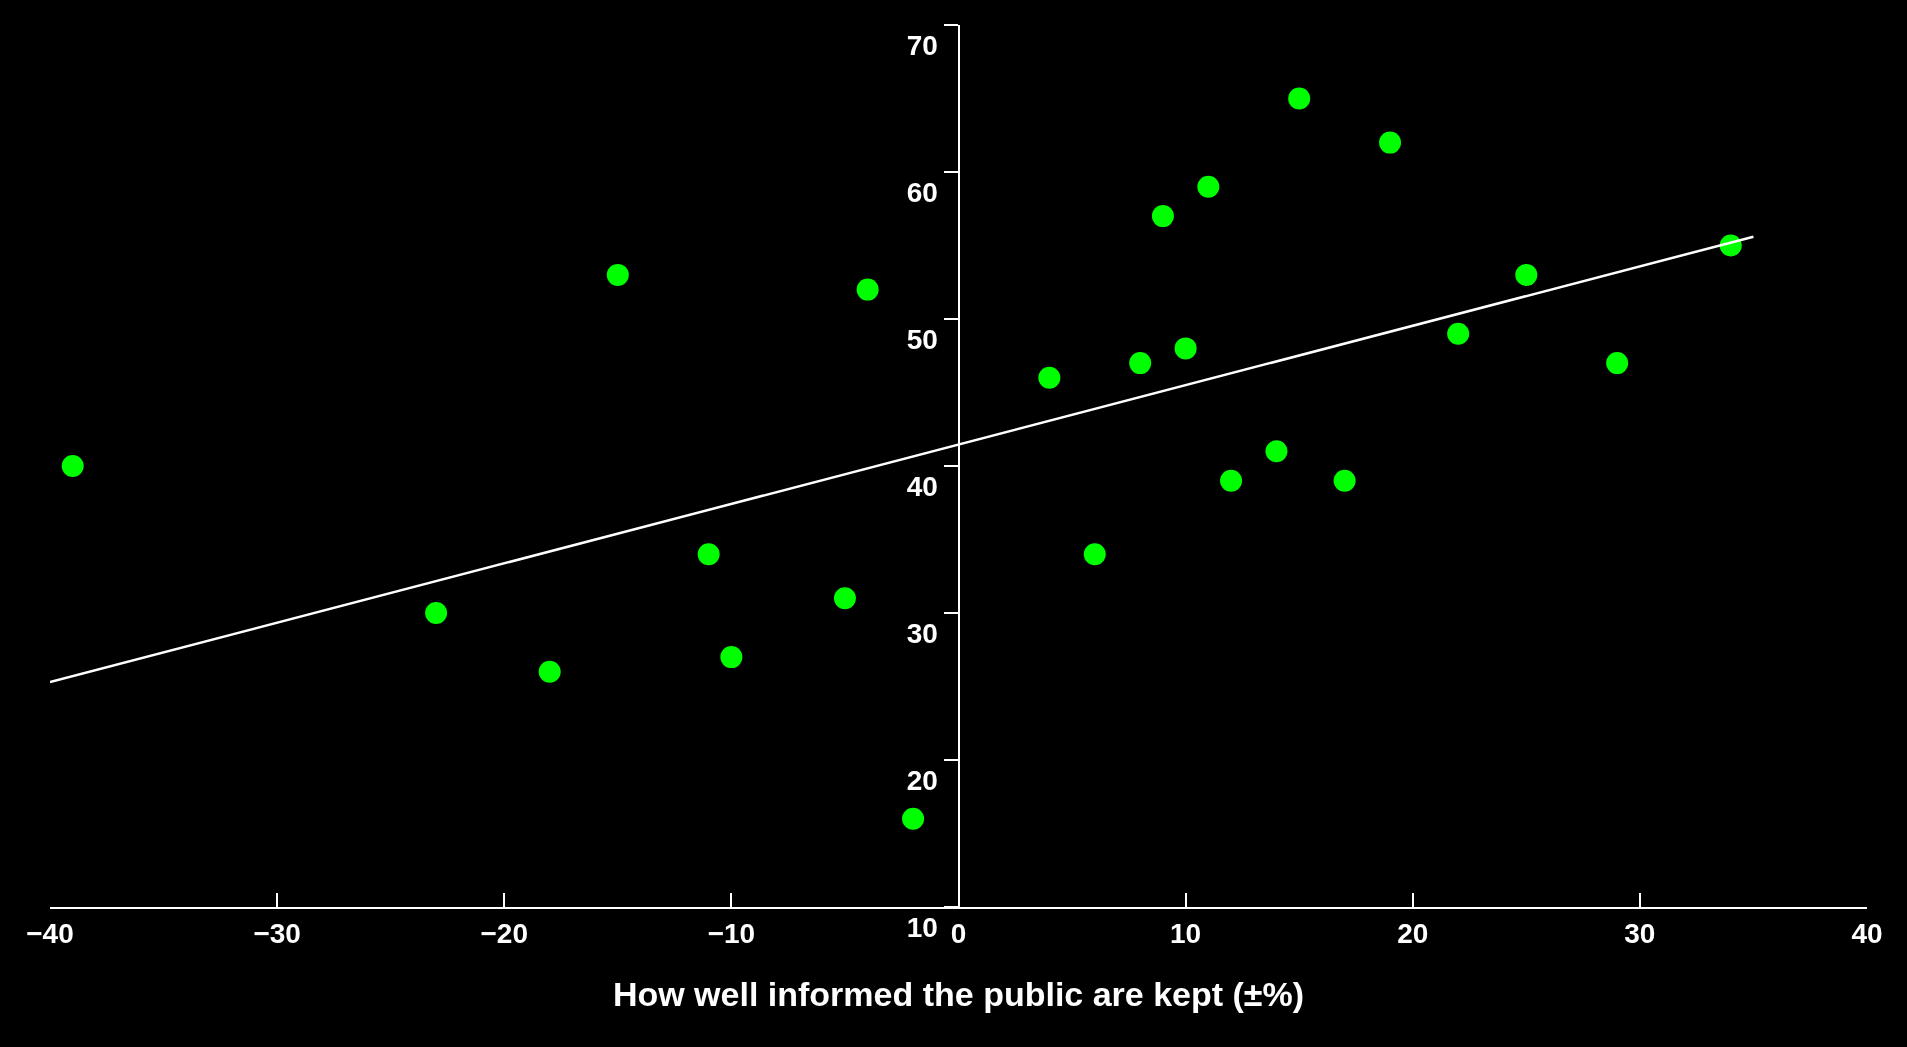  What do you see at coordinates (922, 45) in the screenshot?
I see `y-tick-label: 70` at bounding box center [922, 45].